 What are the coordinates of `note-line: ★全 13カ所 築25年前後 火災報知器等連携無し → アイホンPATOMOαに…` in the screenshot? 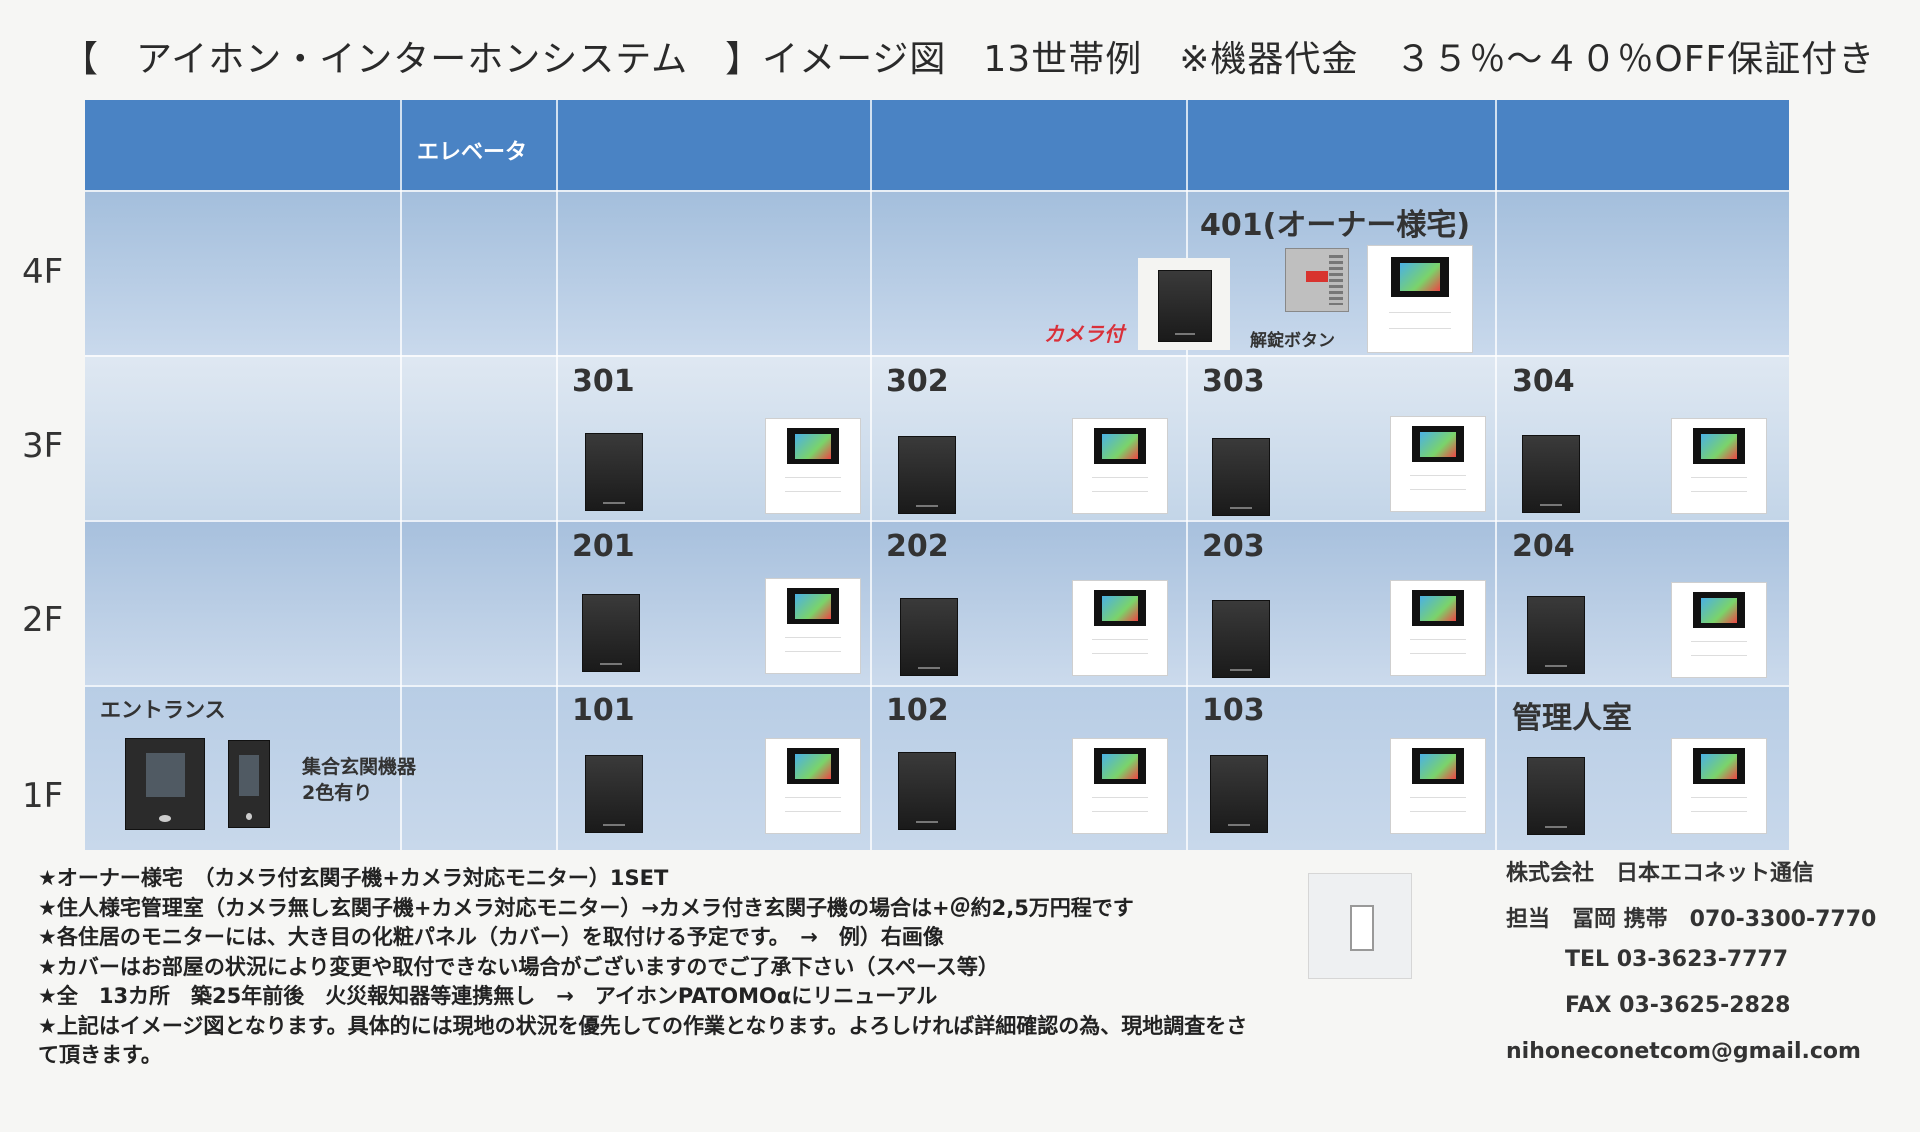 It's located at (488, 996).